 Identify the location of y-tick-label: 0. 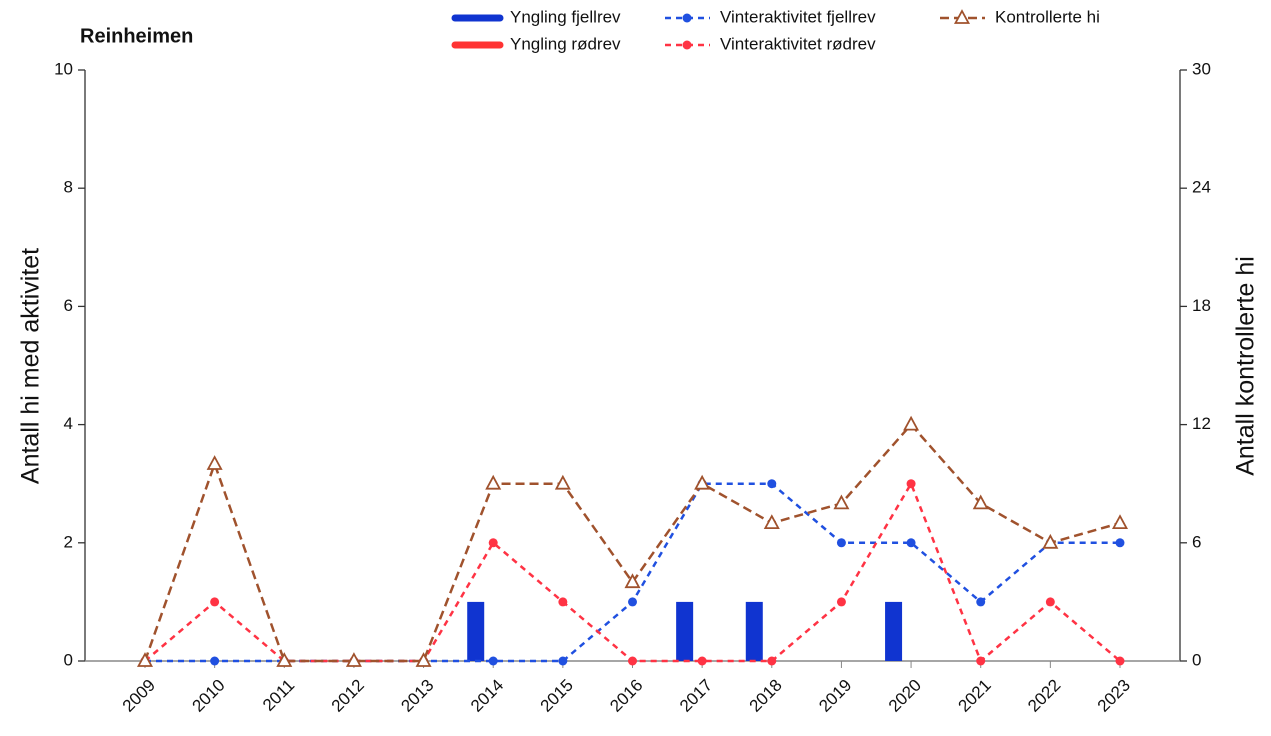
(68, 659).